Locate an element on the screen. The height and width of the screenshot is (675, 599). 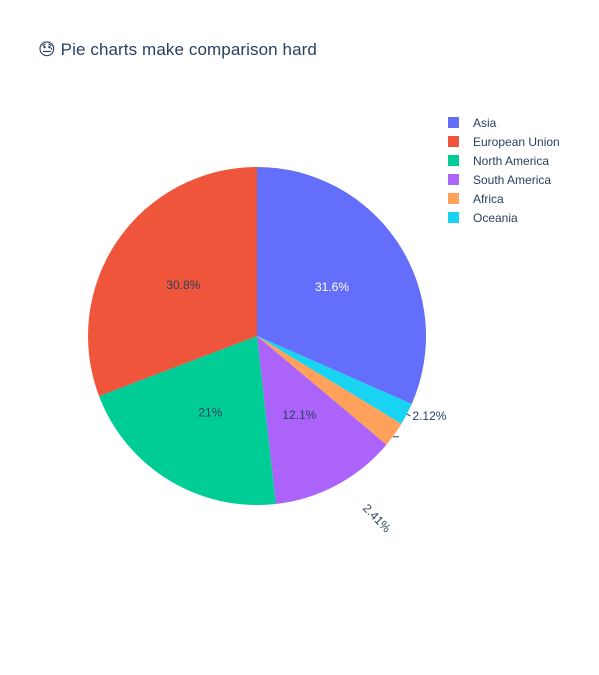
legend-label: European Union is located at coordinates (516, 141).